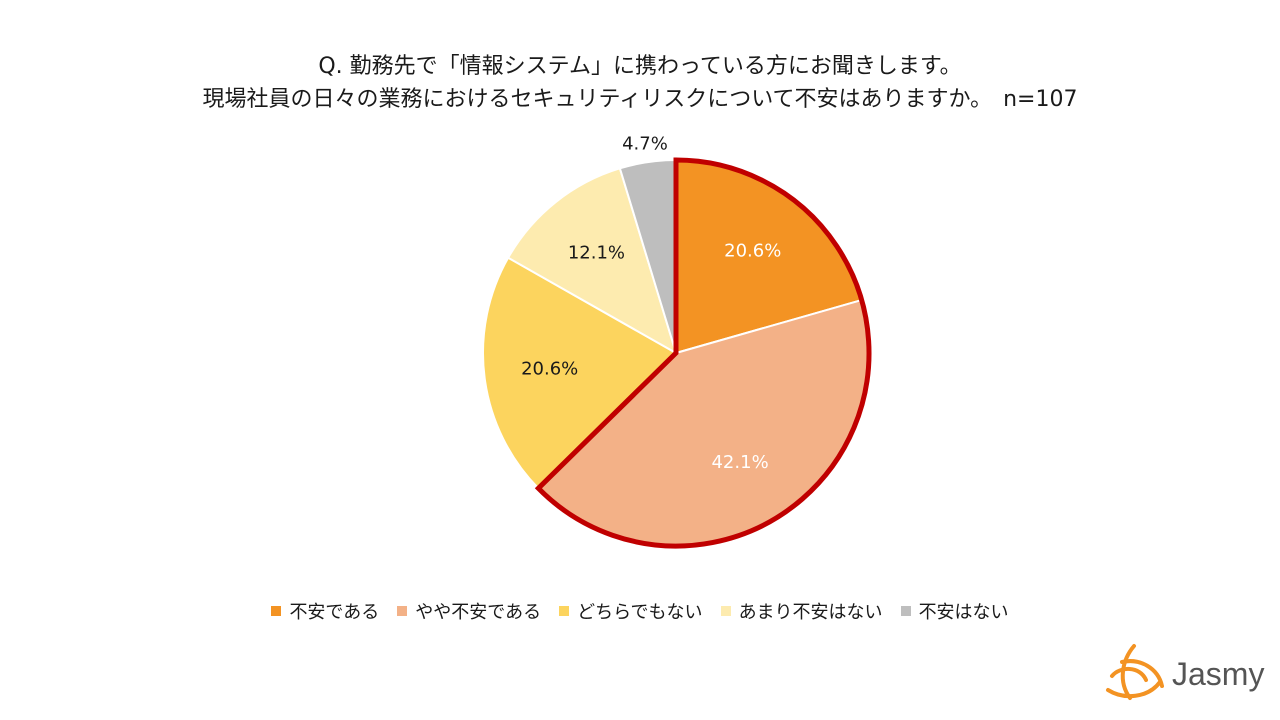 This screenshot has width=1280, height=720. What do you see at coordinates (596, 253) in the screenshot?
I see `pie-data-label-3: 12.1%` at bounding box center [596, 253].